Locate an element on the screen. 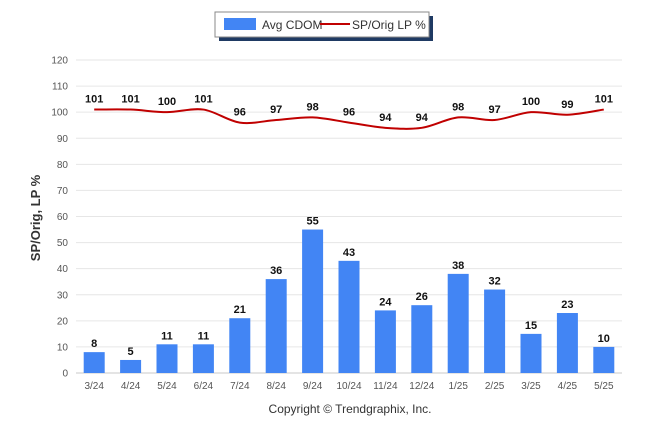  y-tick-labels: 0 10 20 30 40 50 60 70 80 90 100 110 120 is located at coordinates (59, 218).